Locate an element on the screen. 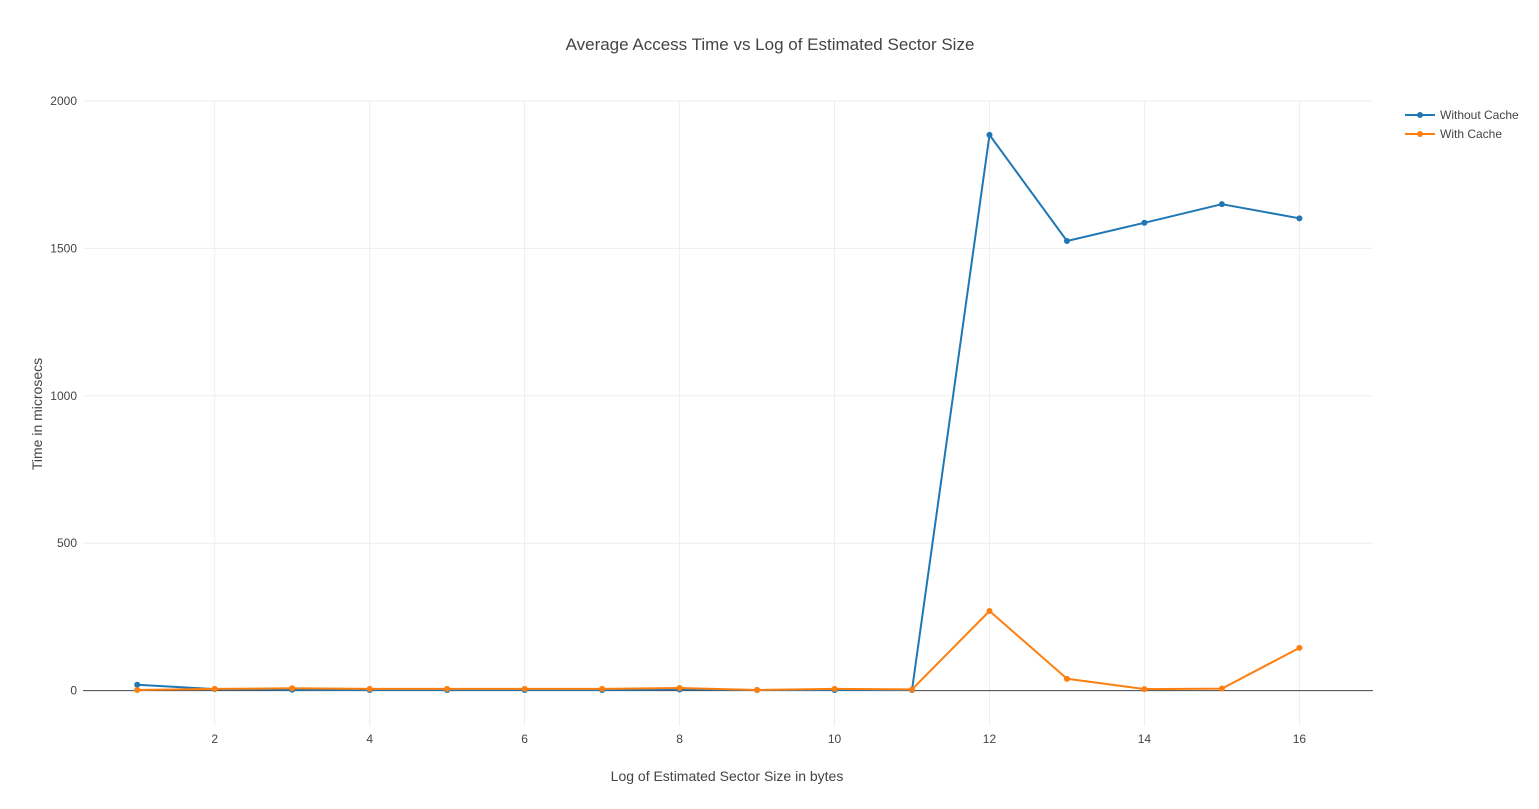  legend-item: With Cache is located at coordinates (1453, 134).